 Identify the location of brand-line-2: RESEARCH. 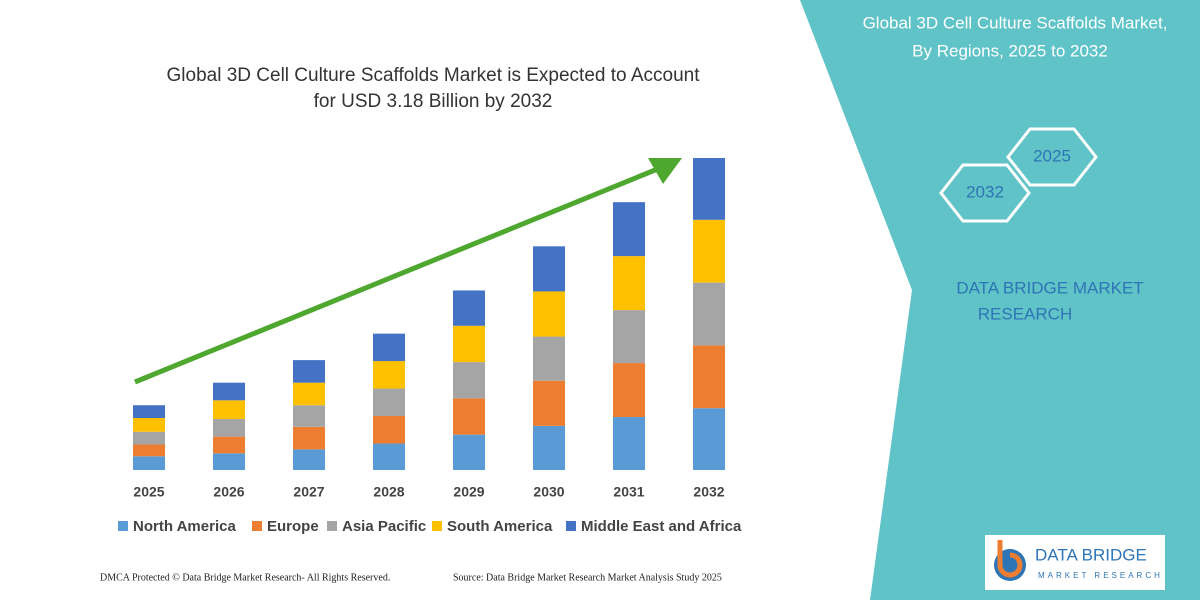
(1025, 313).